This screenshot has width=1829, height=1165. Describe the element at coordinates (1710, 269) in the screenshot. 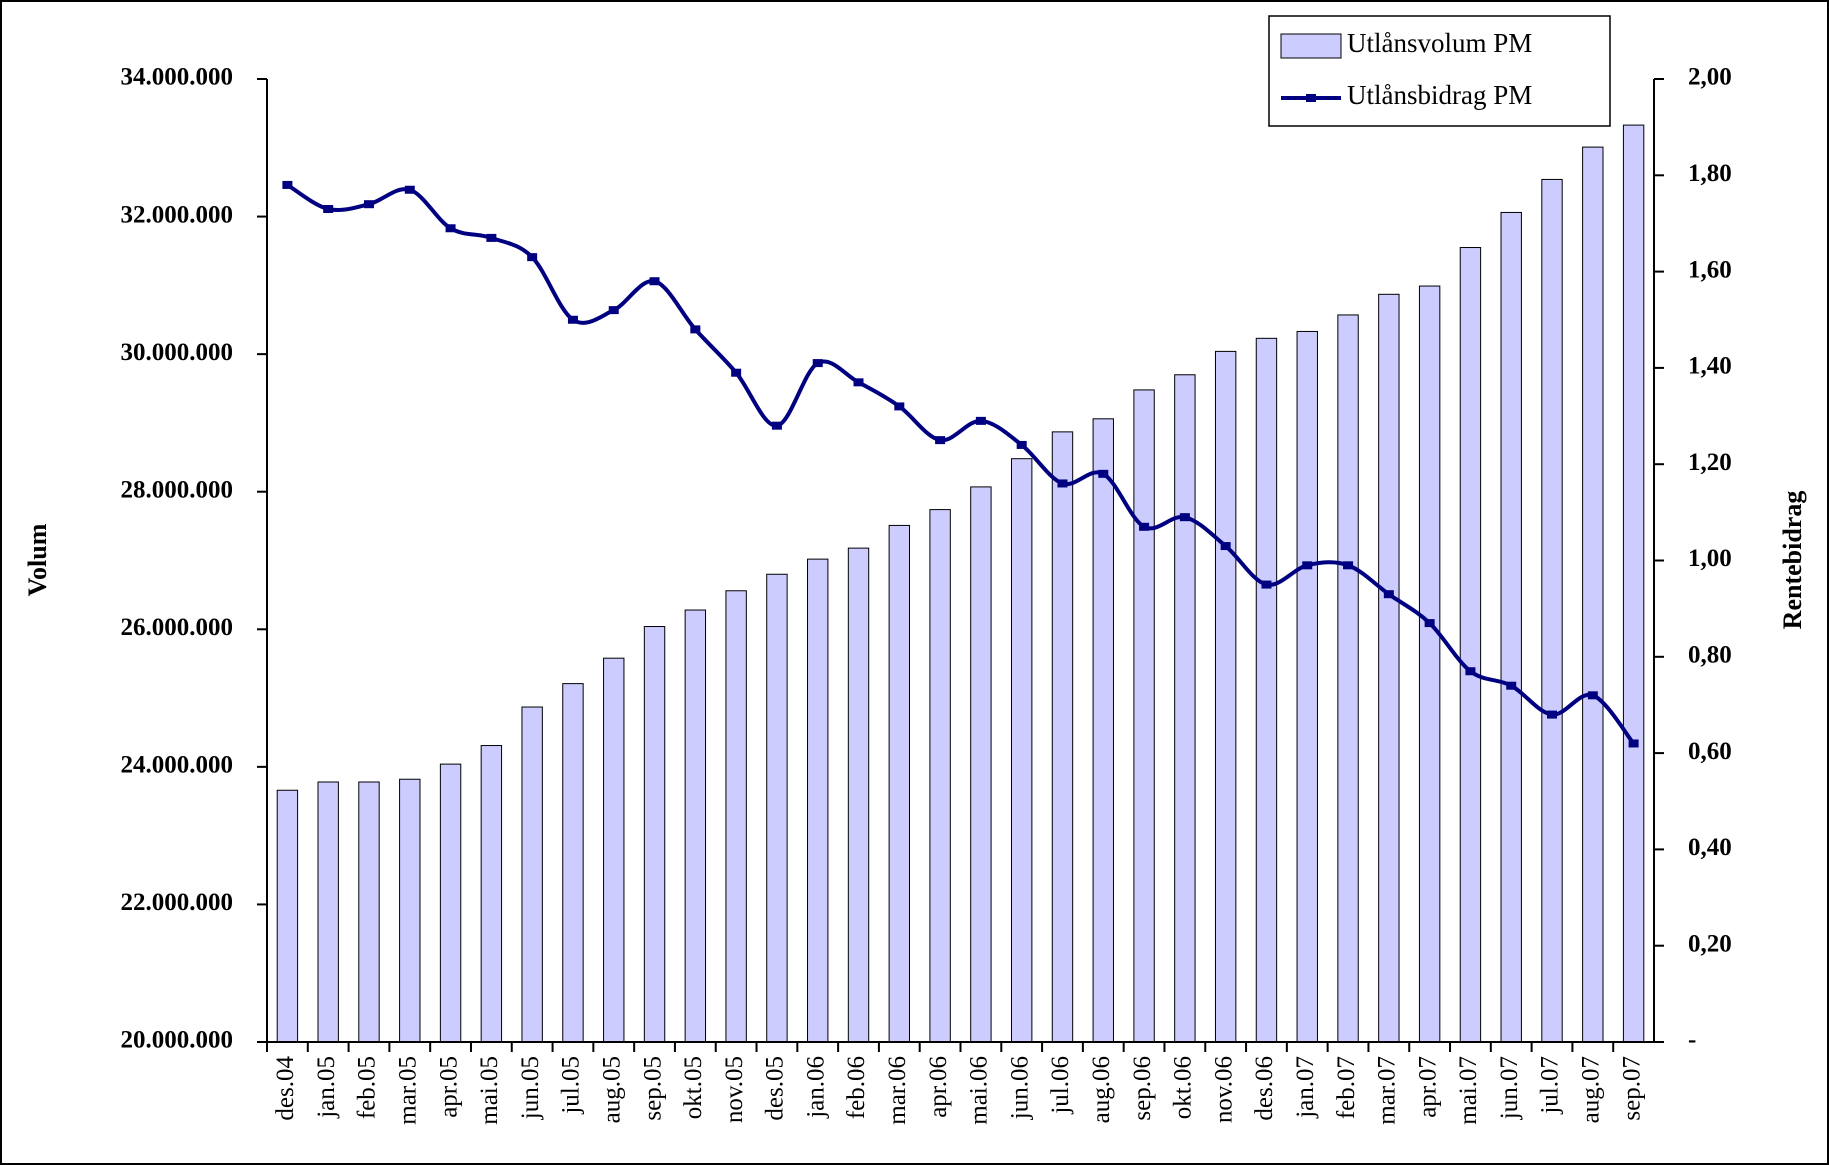

I see `y2-tick-label: 1,60` at that location.